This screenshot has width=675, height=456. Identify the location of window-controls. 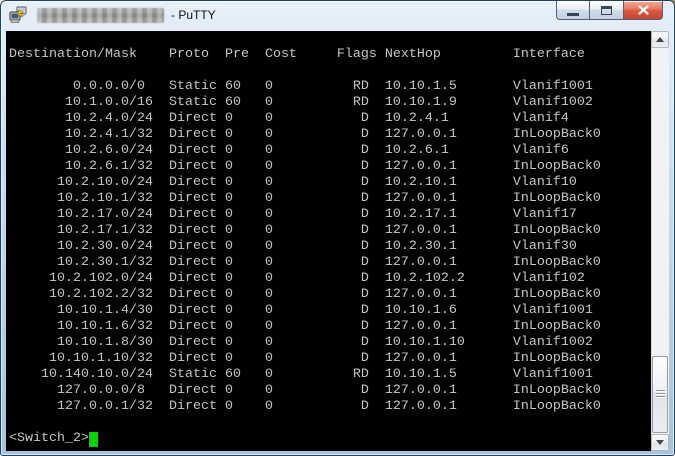
(609, 10).